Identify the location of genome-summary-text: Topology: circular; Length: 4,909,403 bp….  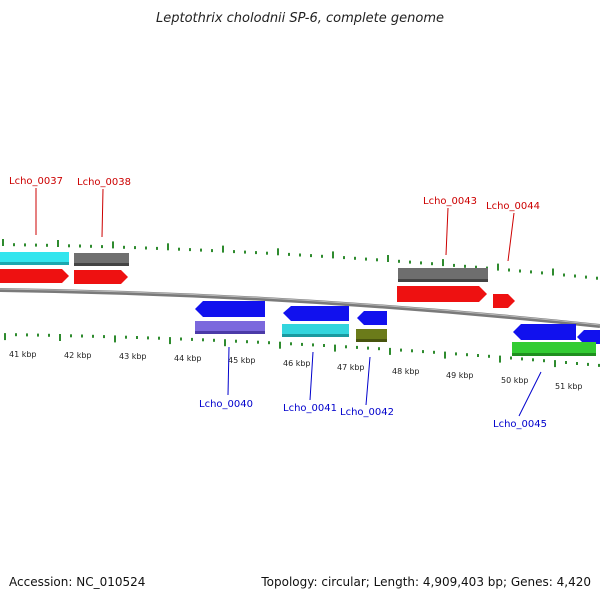
(425, 582).